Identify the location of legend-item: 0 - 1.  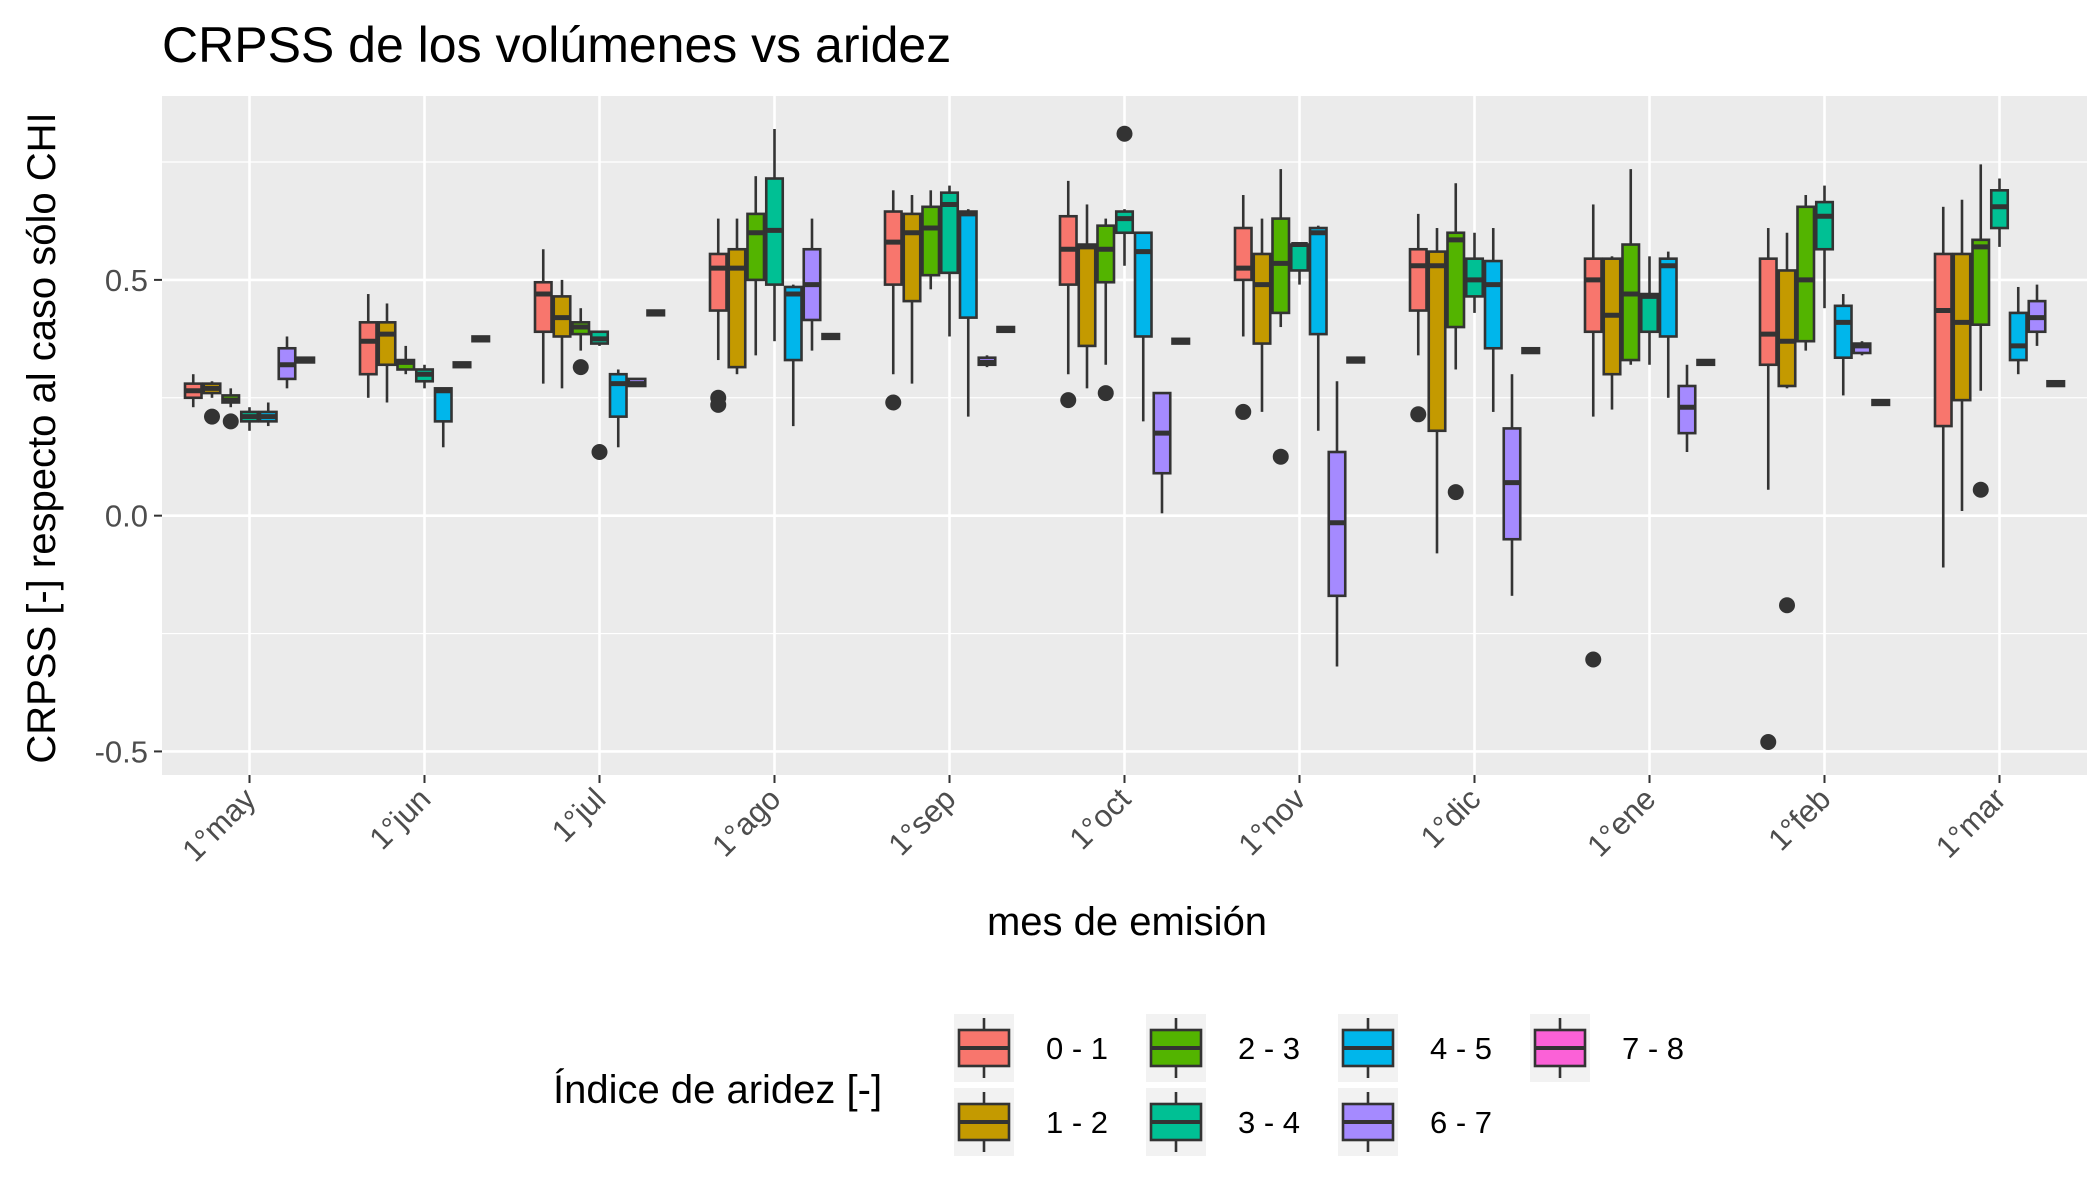
(1031, 1048).